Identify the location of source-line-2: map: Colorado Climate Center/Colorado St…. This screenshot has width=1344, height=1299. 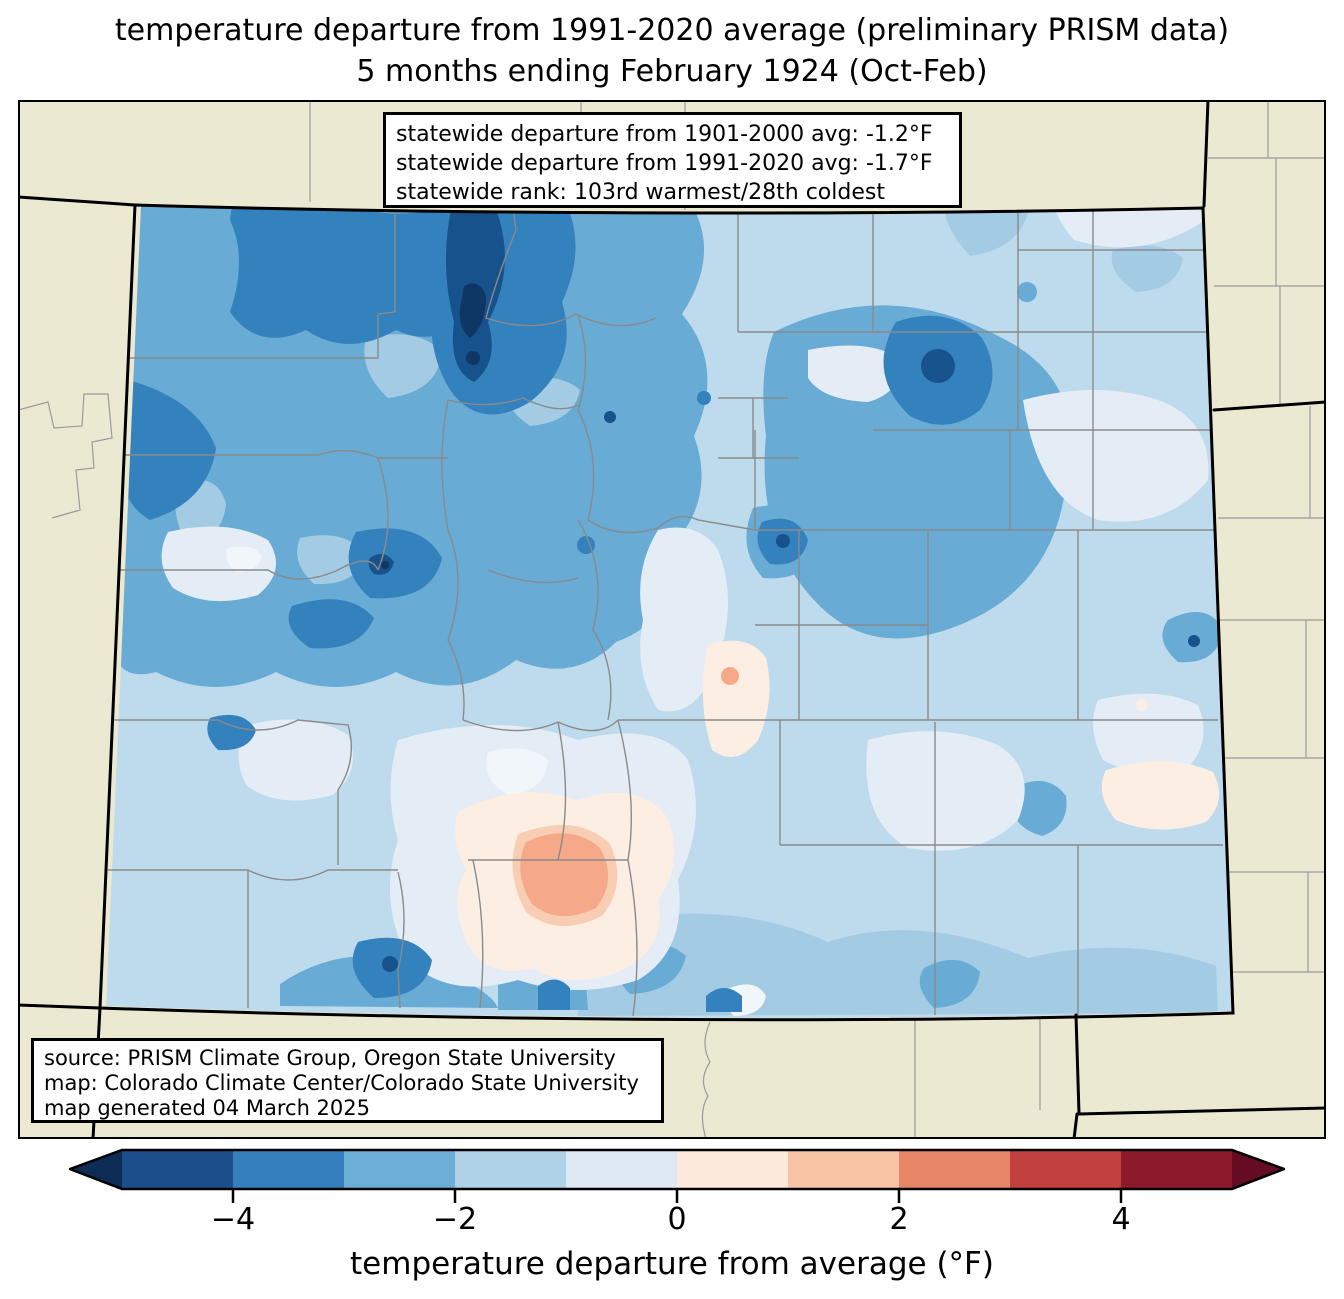
(341, 1083).